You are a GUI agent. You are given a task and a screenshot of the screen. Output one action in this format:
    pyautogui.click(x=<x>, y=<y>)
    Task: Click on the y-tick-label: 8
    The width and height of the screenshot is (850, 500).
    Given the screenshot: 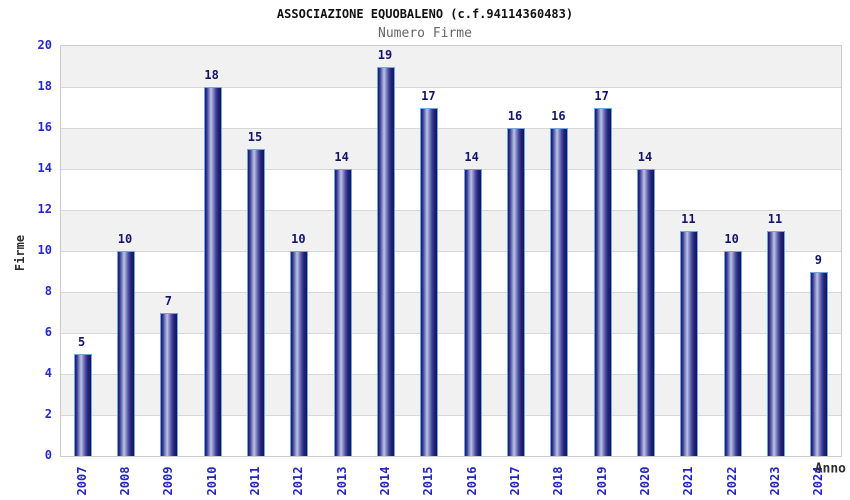 What is the action you would take?
    pyautogui.click(x=48, y=291)
    